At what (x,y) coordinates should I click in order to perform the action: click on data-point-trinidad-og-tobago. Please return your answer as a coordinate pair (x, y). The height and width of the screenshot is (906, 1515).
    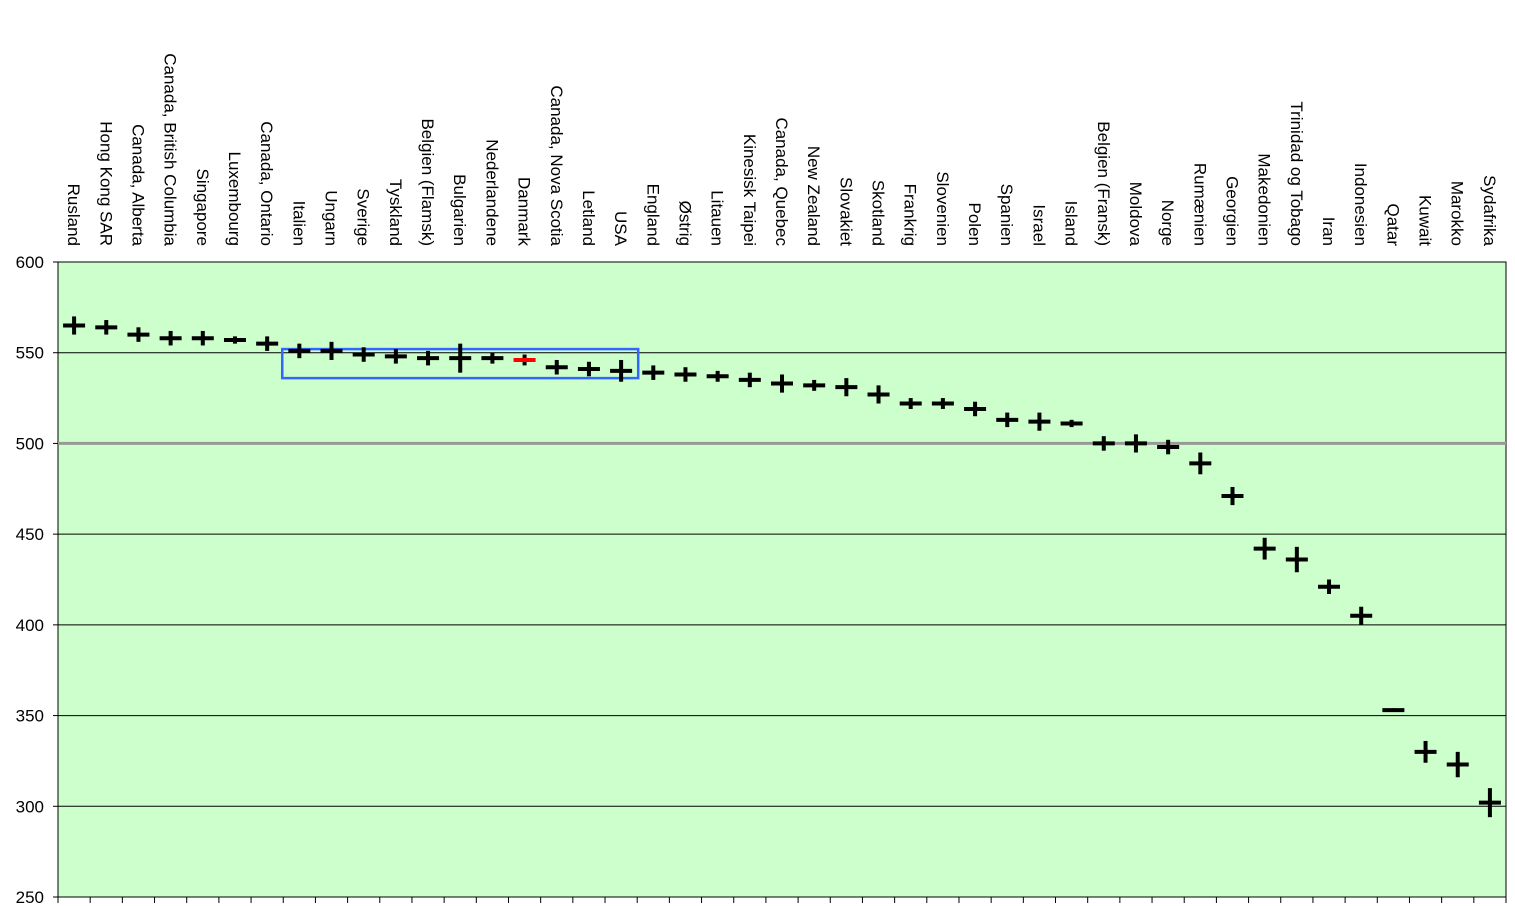
    Looking at the image, I should click on (1296, 559).